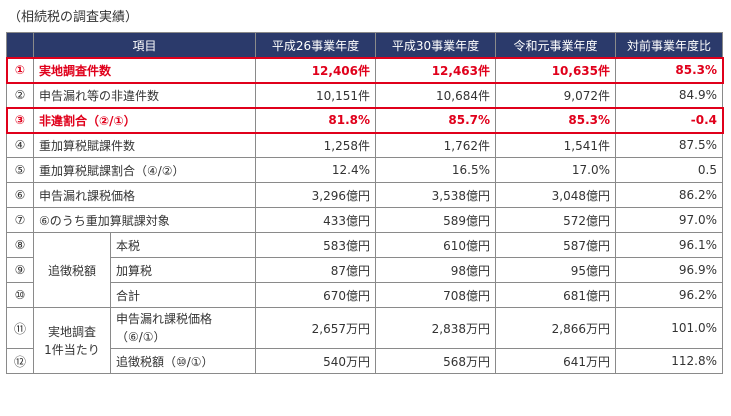  Describe the element at coordinates (20, 295) in the screenshot. I see `row-number: ⑩` at that location.